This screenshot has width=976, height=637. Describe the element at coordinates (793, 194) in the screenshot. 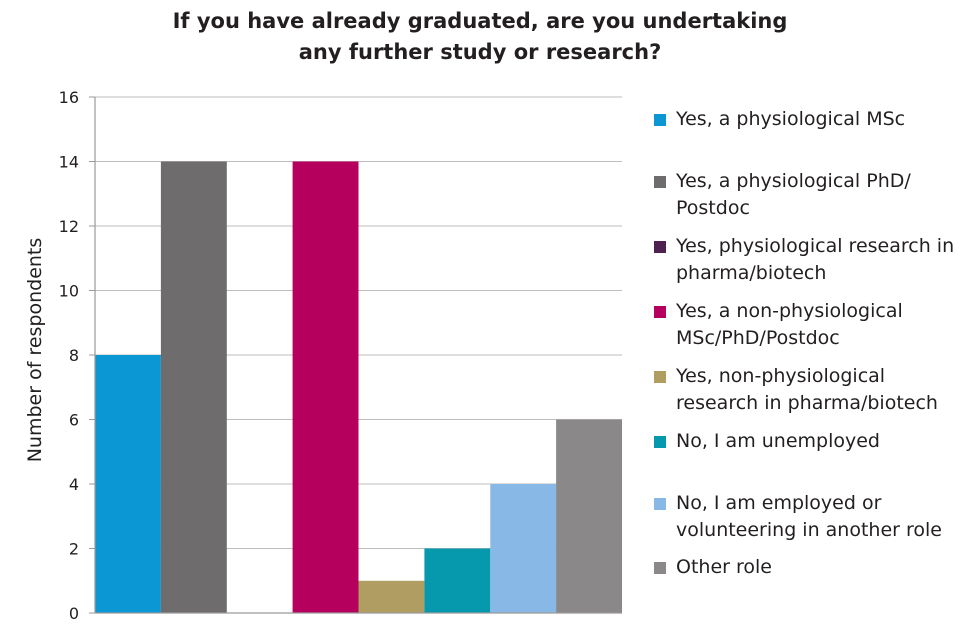

I see `legend-label: Yes, a physiological PhD/ Postdoc` at that location.